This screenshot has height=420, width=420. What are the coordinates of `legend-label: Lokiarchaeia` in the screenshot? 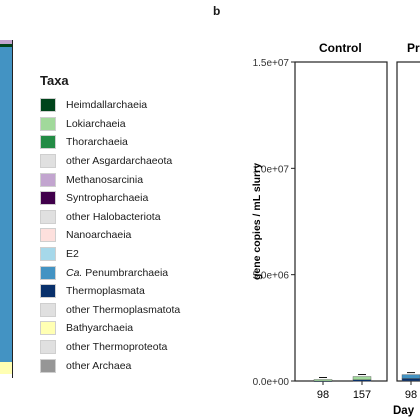 It's located at (96, 123).